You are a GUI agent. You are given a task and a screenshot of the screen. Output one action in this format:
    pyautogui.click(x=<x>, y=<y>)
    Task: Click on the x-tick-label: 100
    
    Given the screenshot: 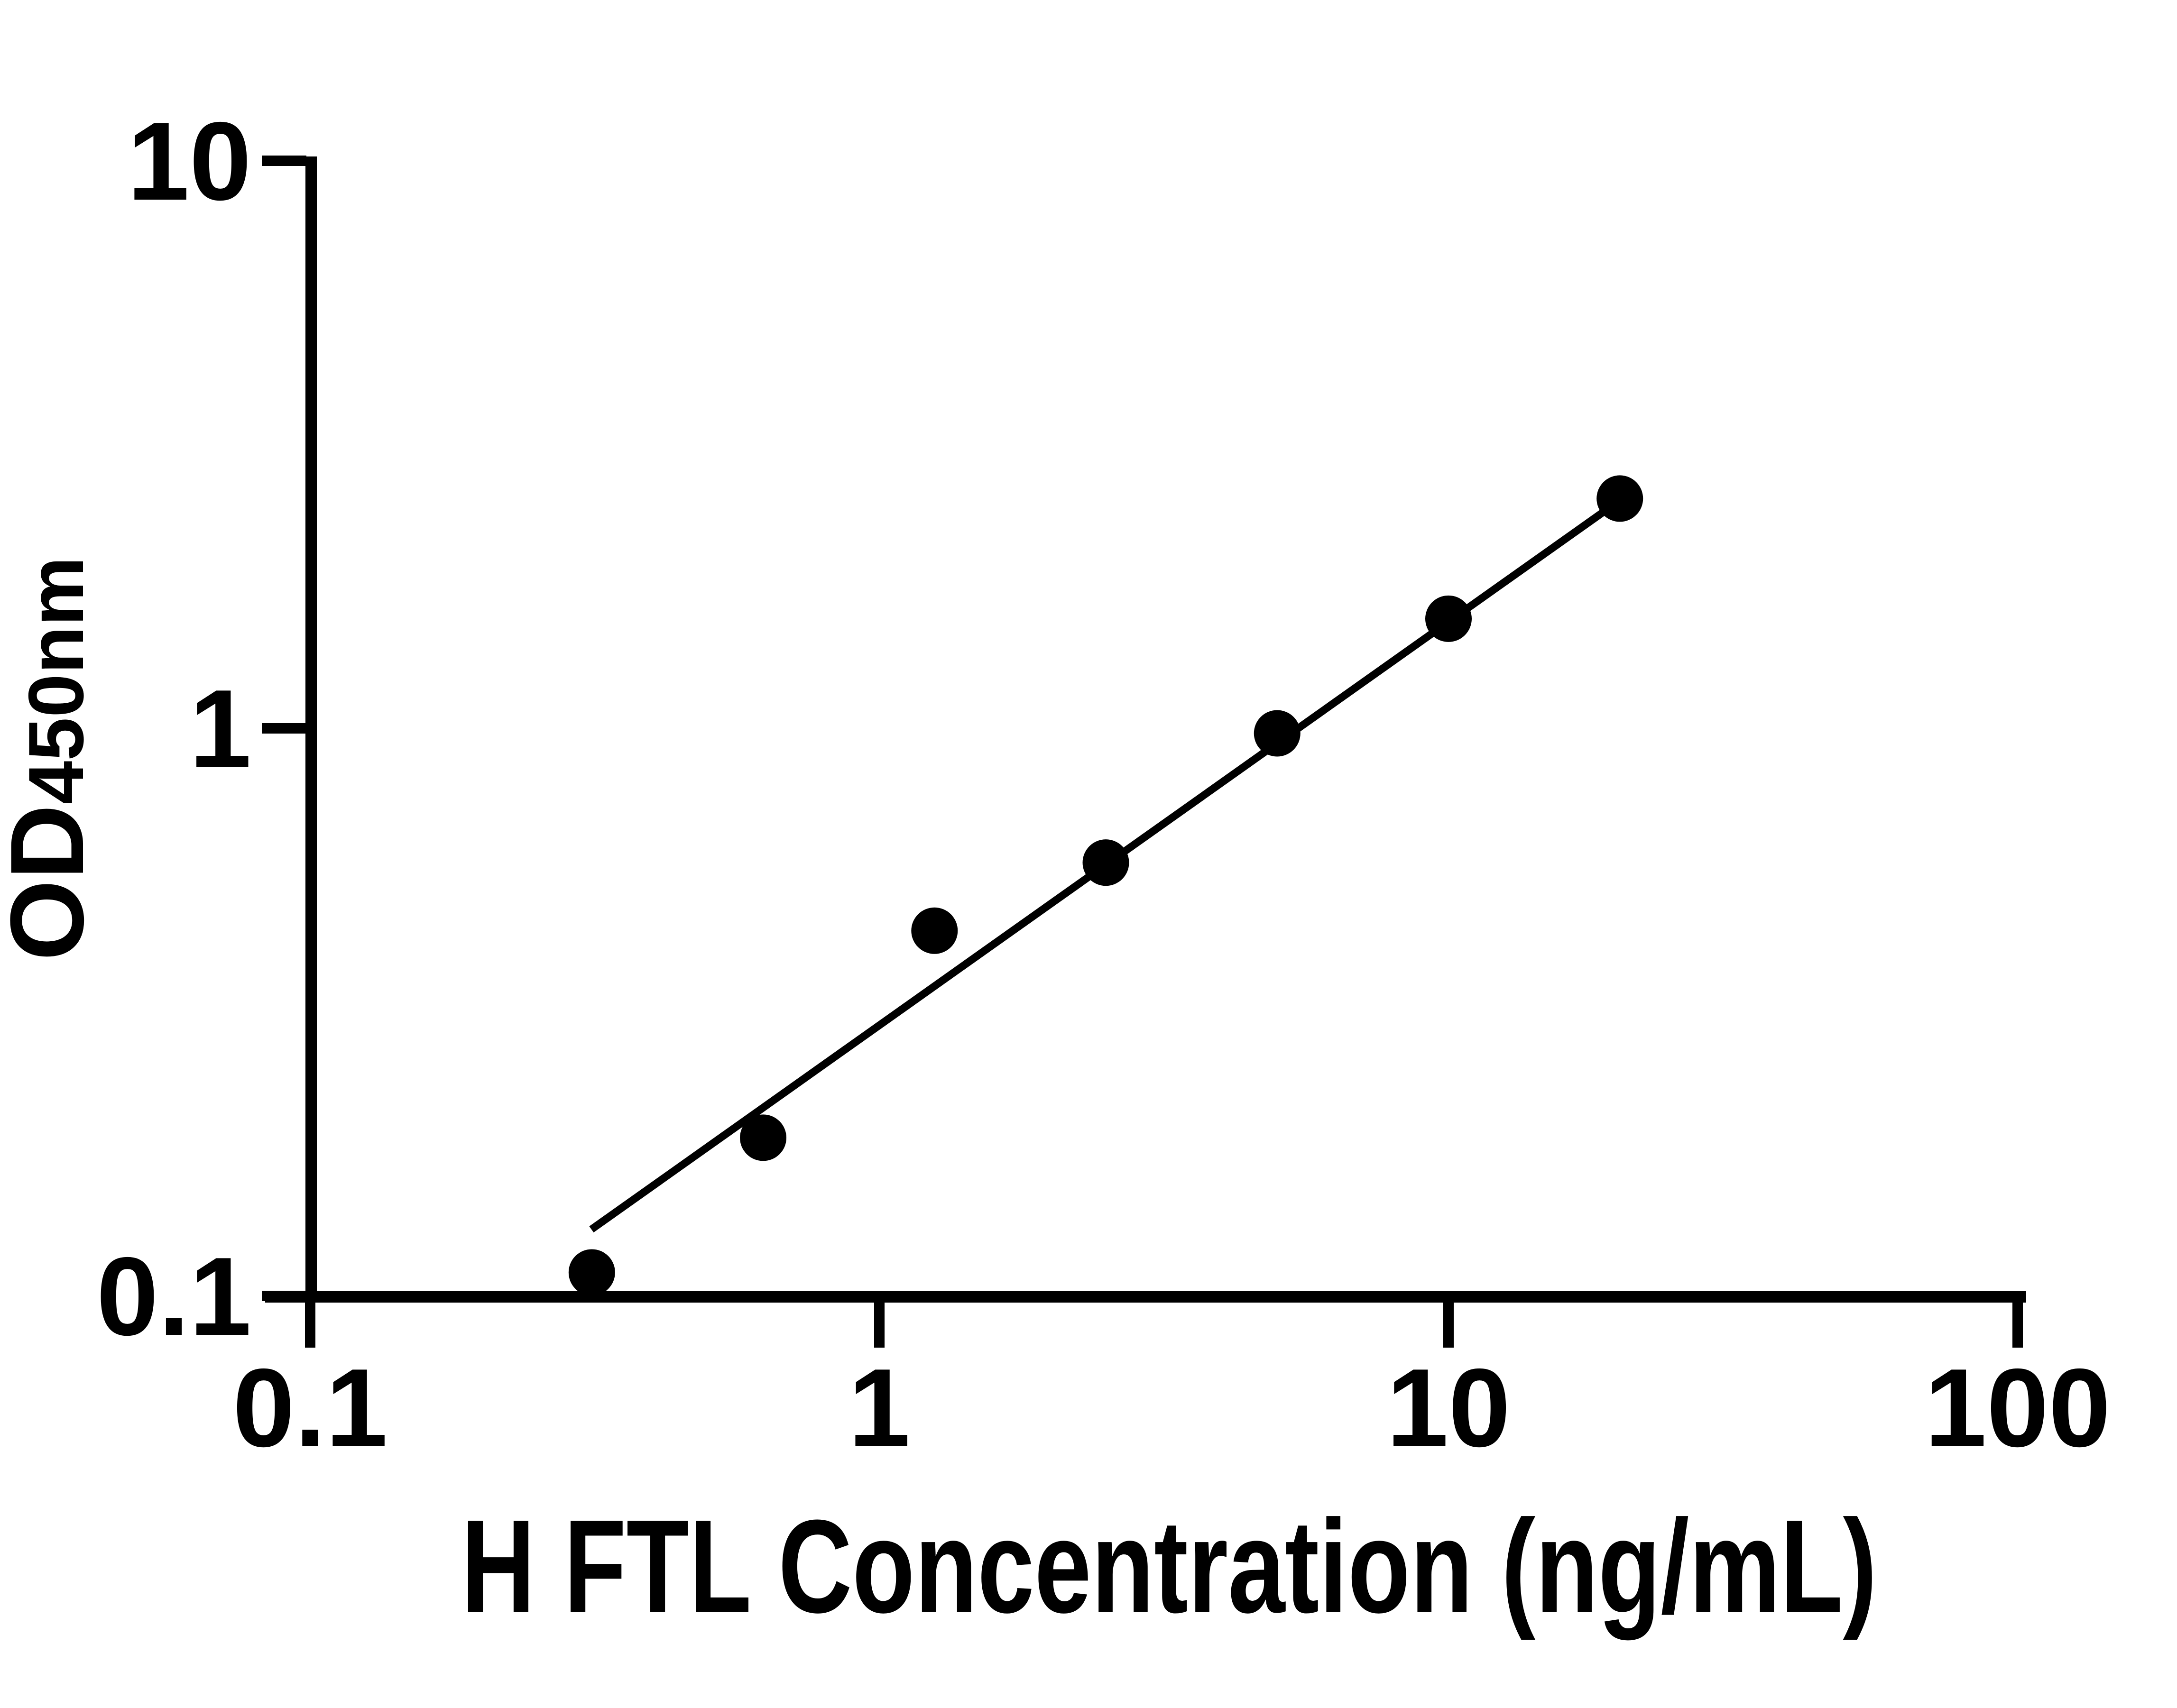 What is the action you would take?
    pyautogui.click(x=2018, y=1407)
    